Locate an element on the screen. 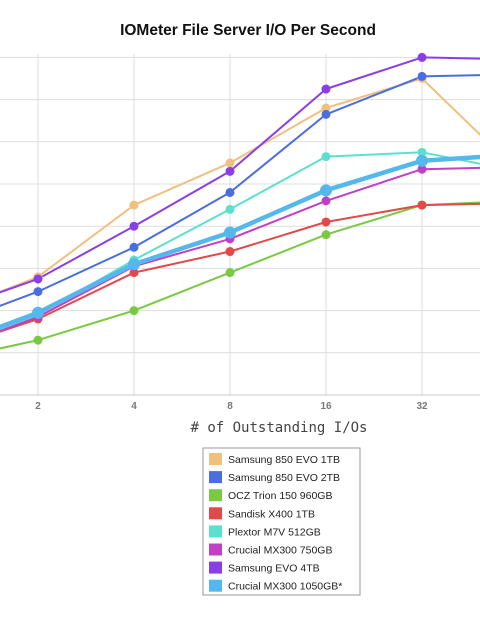 The width and height of the screenshot is (480, 619). legend-entry-label: OCZ Trion 150 960GB is located at coordinates (280, 496).